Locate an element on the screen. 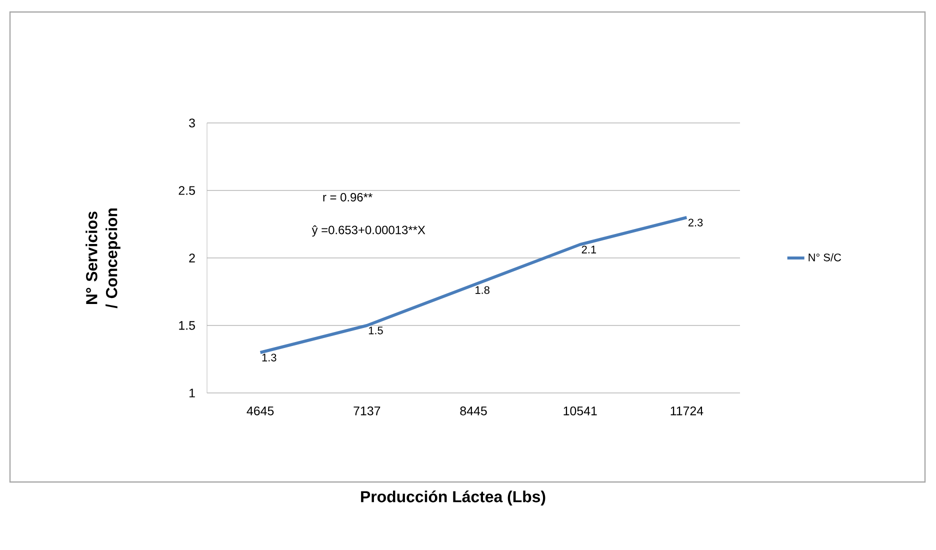 Image resolution: width=936 pixels, height=550 pixels. data-label: 1.8 is located at coordinates (483, 290).